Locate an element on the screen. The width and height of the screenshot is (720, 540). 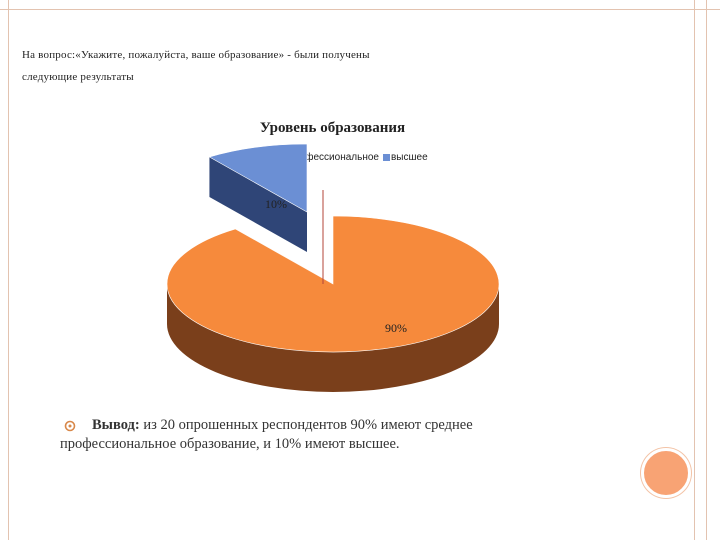
decorative-circle is located at coordinates (666, 473).